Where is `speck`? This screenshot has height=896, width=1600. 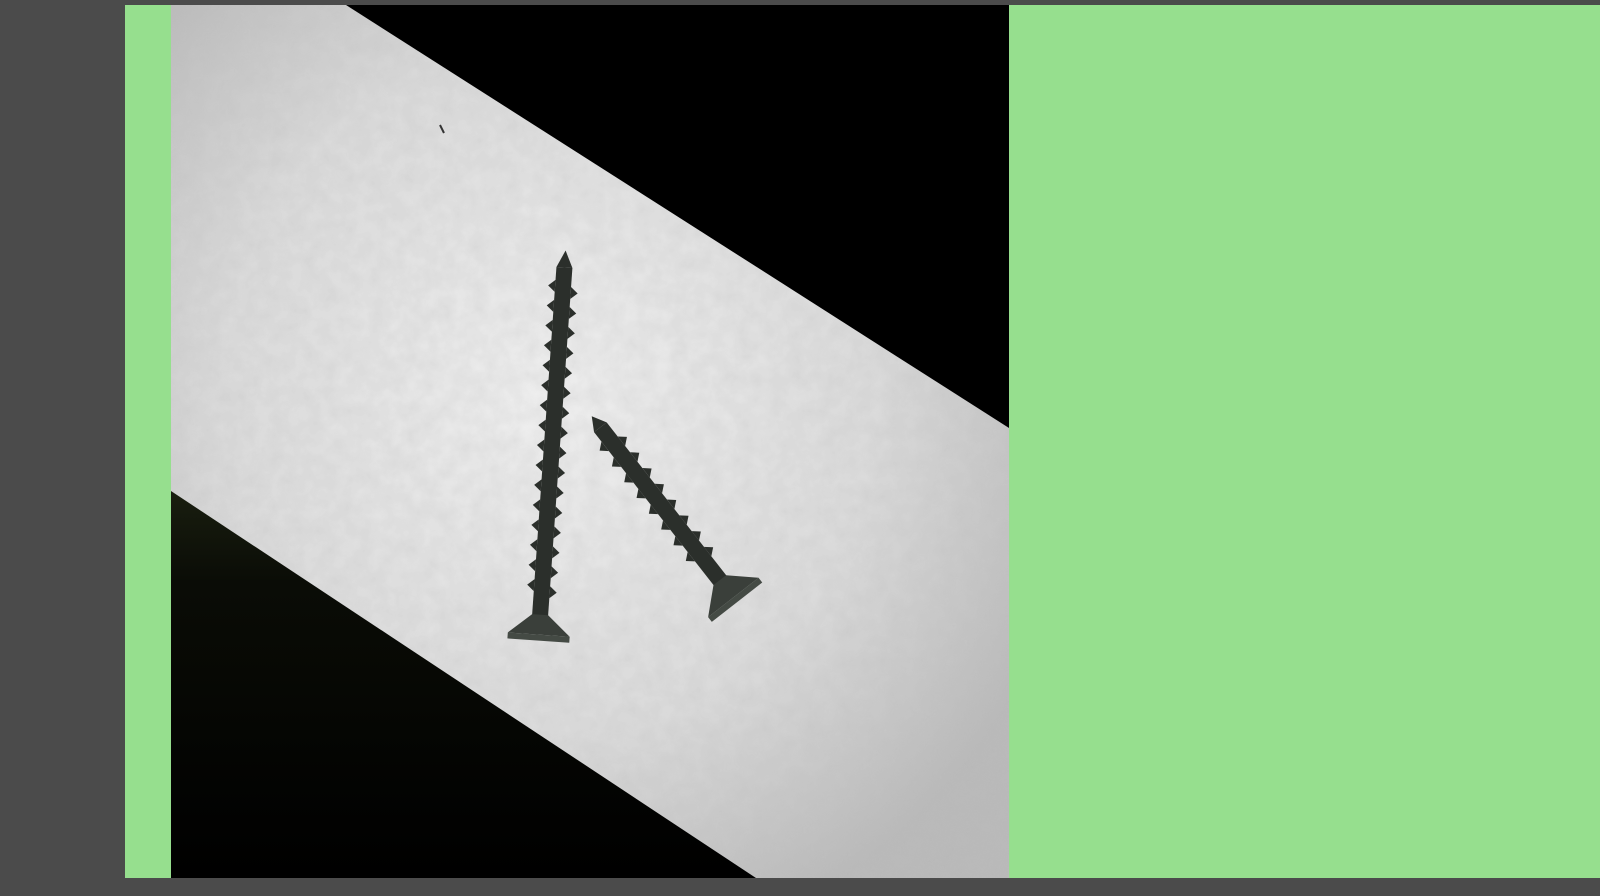
speck is located at coordinates (442, 129).